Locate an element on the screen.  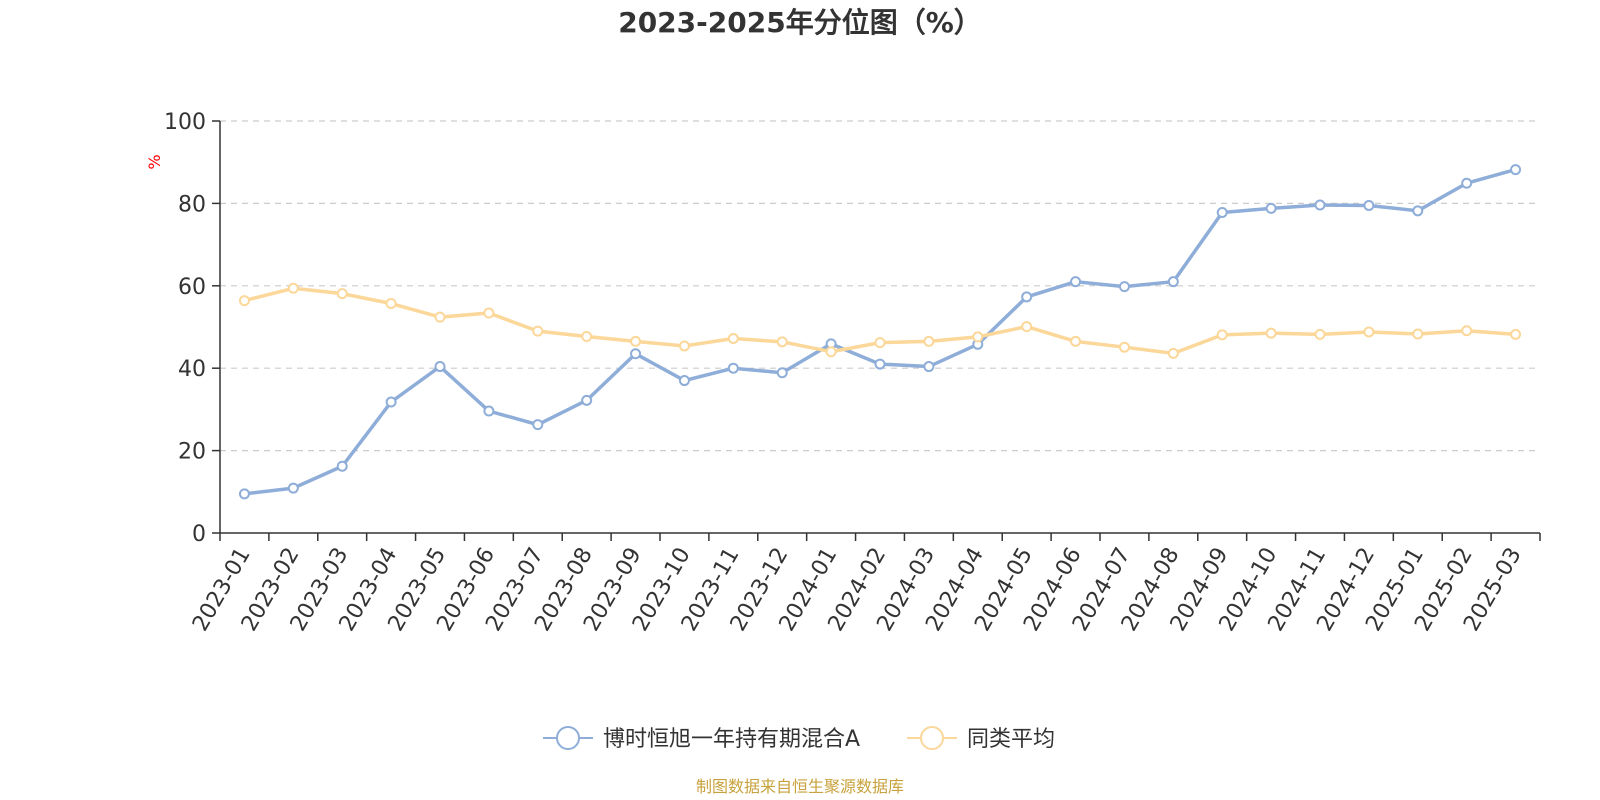
y-tick-label: 40 is located at coordinates (192, 369).